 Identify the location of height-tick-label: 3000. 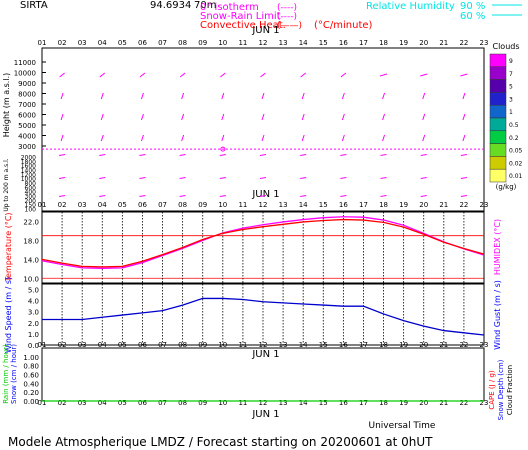
(27, 147).